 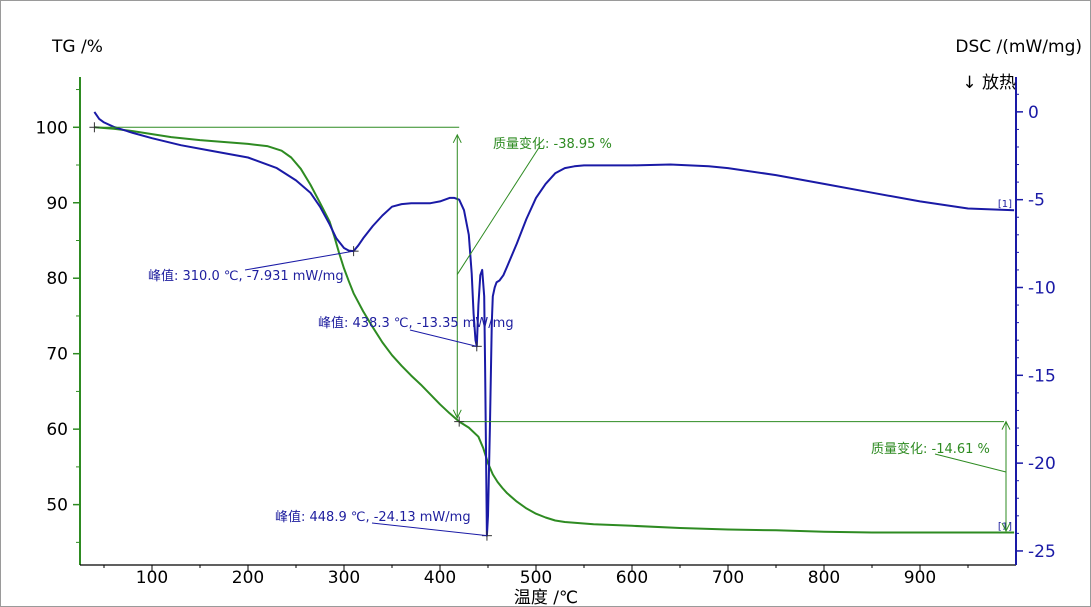 What do you see at coordinates (1018, 47) in the screenshot?
I see `dsc-axis-title: DSC /(mW/mg)` at bounding box center [1018, 47].